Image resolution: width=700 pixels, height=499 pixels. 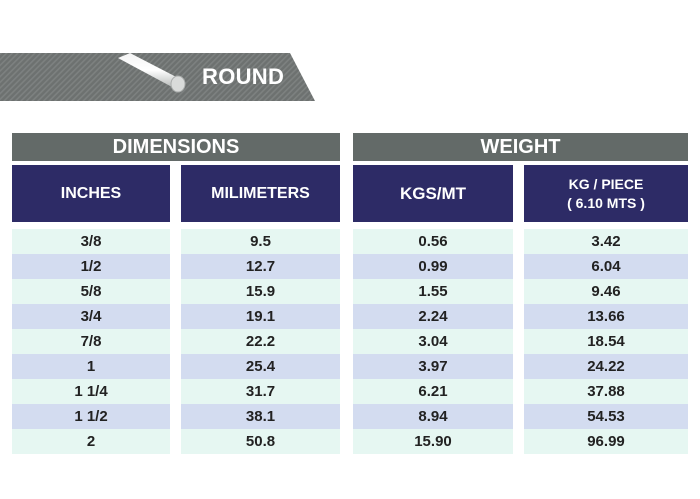 I want to click on table-cell: 1.55, so click(x=433, y=291).